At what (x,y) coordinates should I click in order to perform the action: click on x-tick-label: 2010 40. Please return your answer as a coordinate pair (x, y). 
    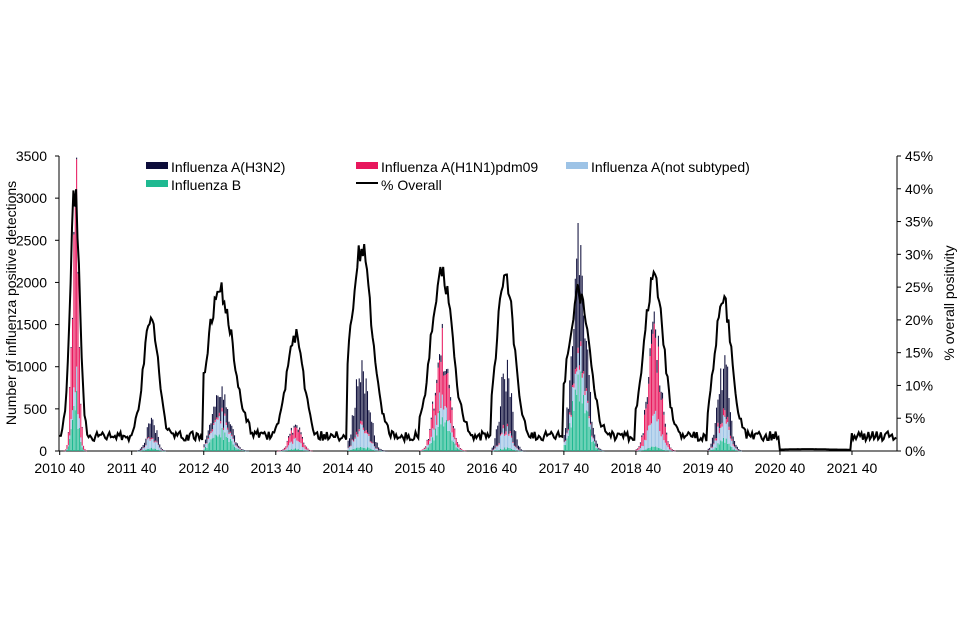
    Looking at the image, I should click on (59, 468).